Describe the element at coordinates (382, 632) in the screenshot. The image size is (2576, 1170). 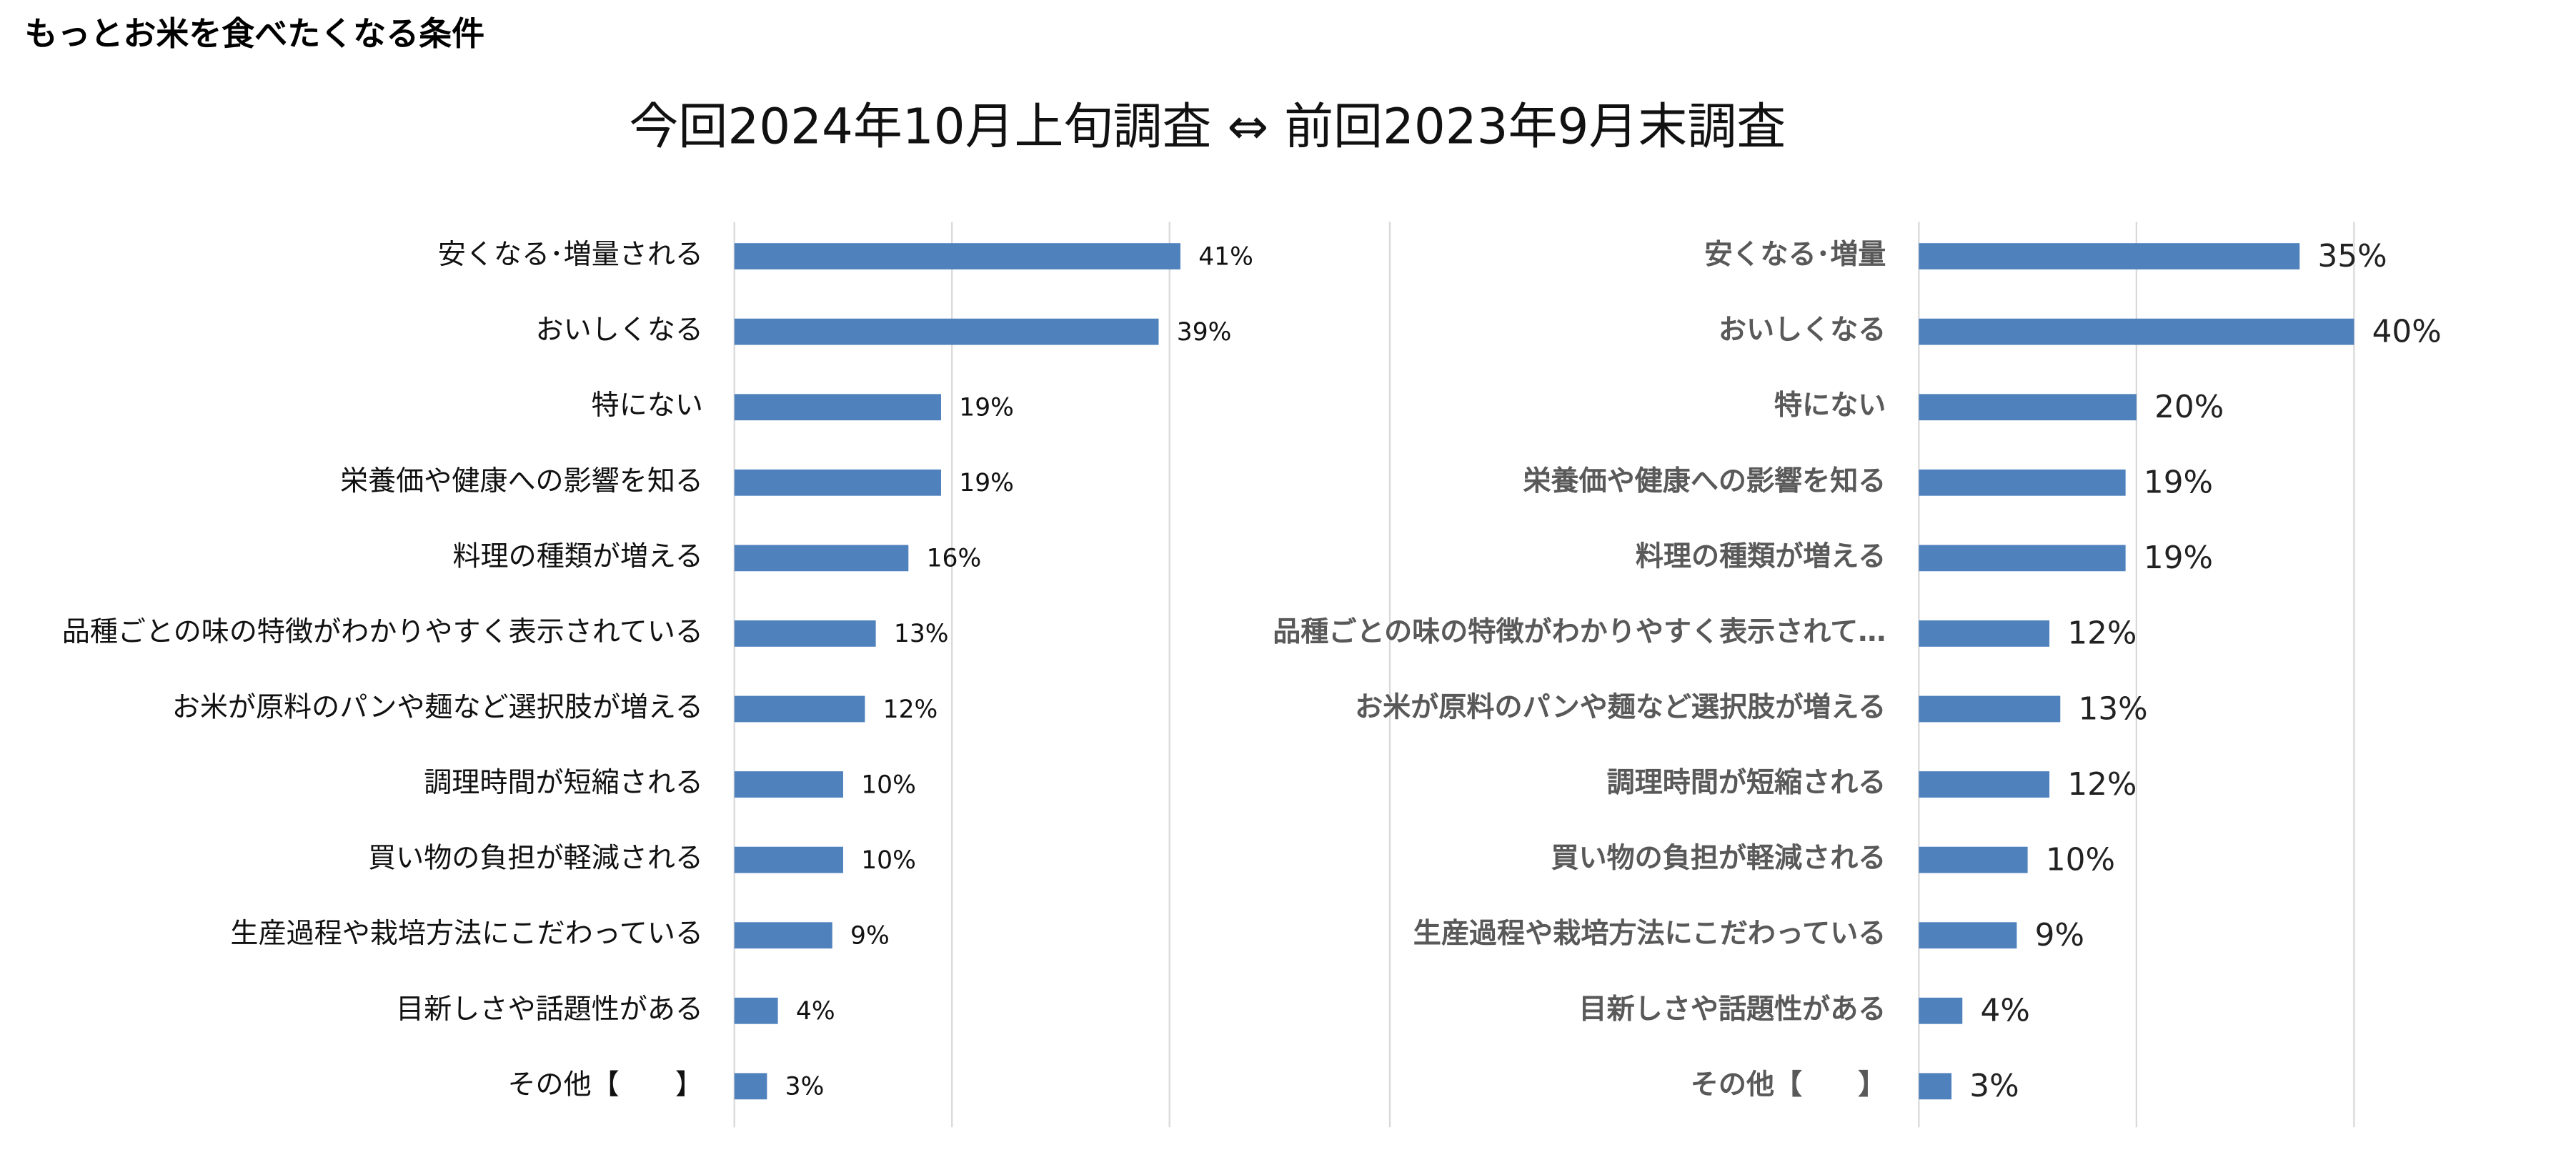
I see `category-label: 品種ごとの味の特徴がわかりやすく表示されている` at that location.